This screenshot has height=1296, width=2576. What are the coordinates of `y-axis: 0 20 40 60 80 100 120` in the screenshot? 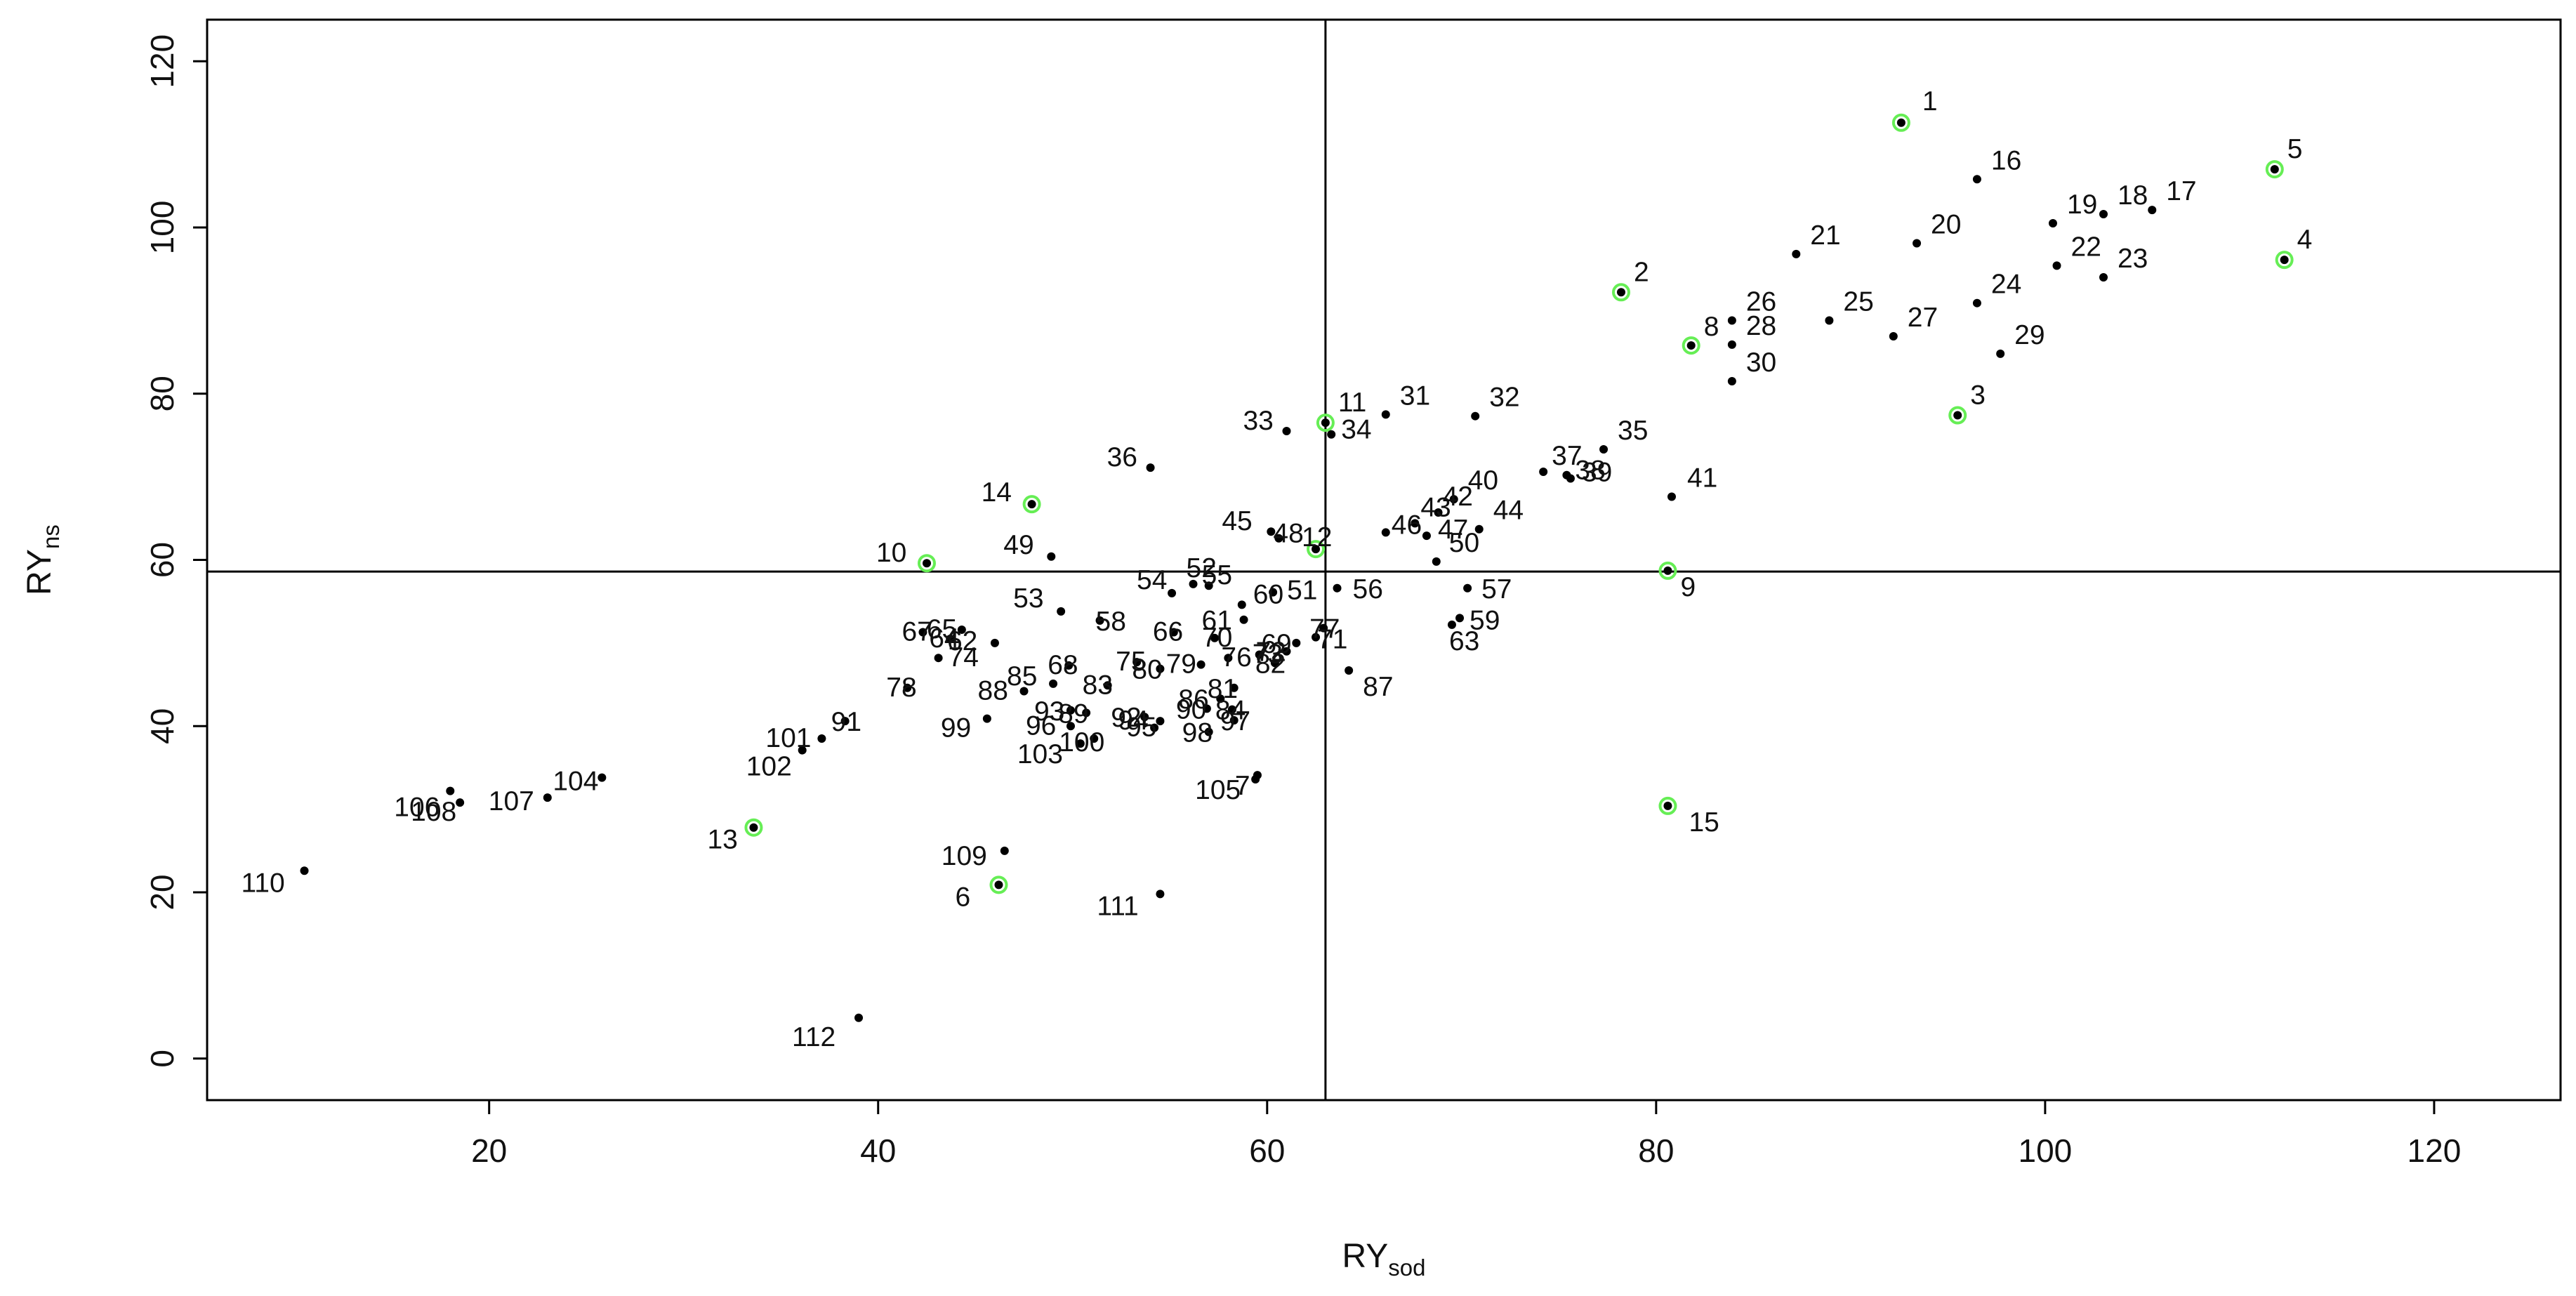 It's located at (175, 551).